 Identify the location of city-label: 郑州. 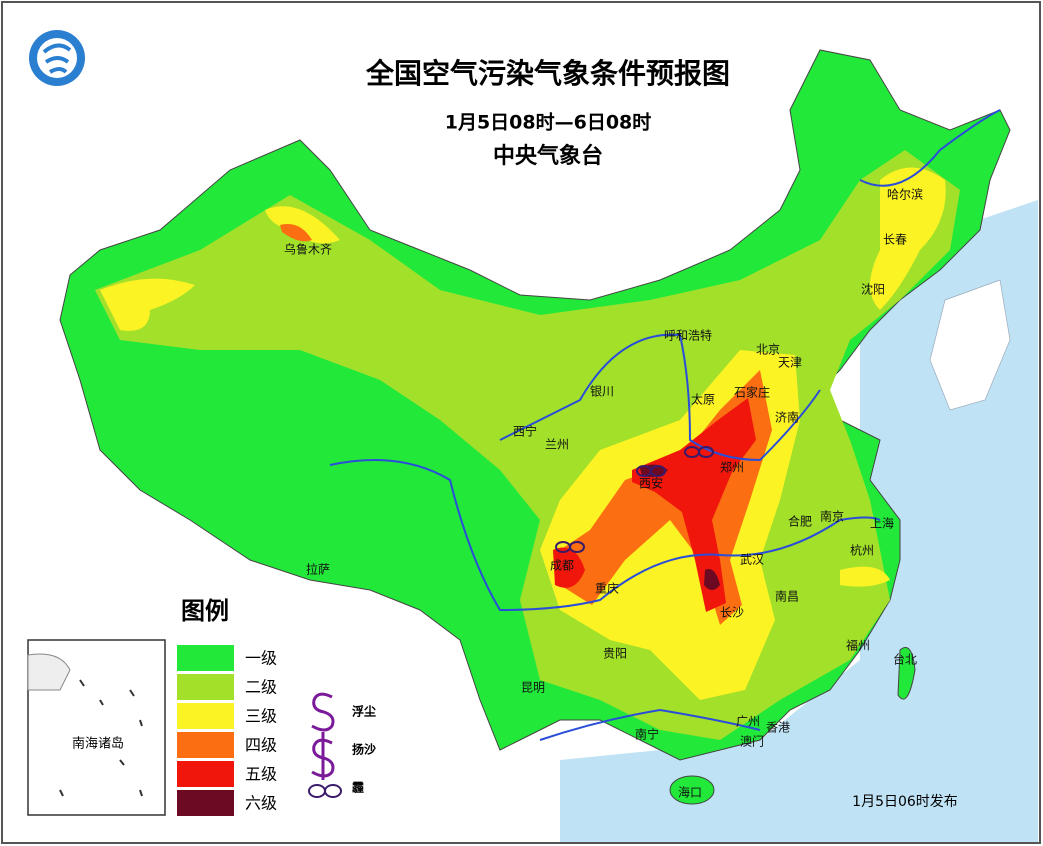
(732, 467).